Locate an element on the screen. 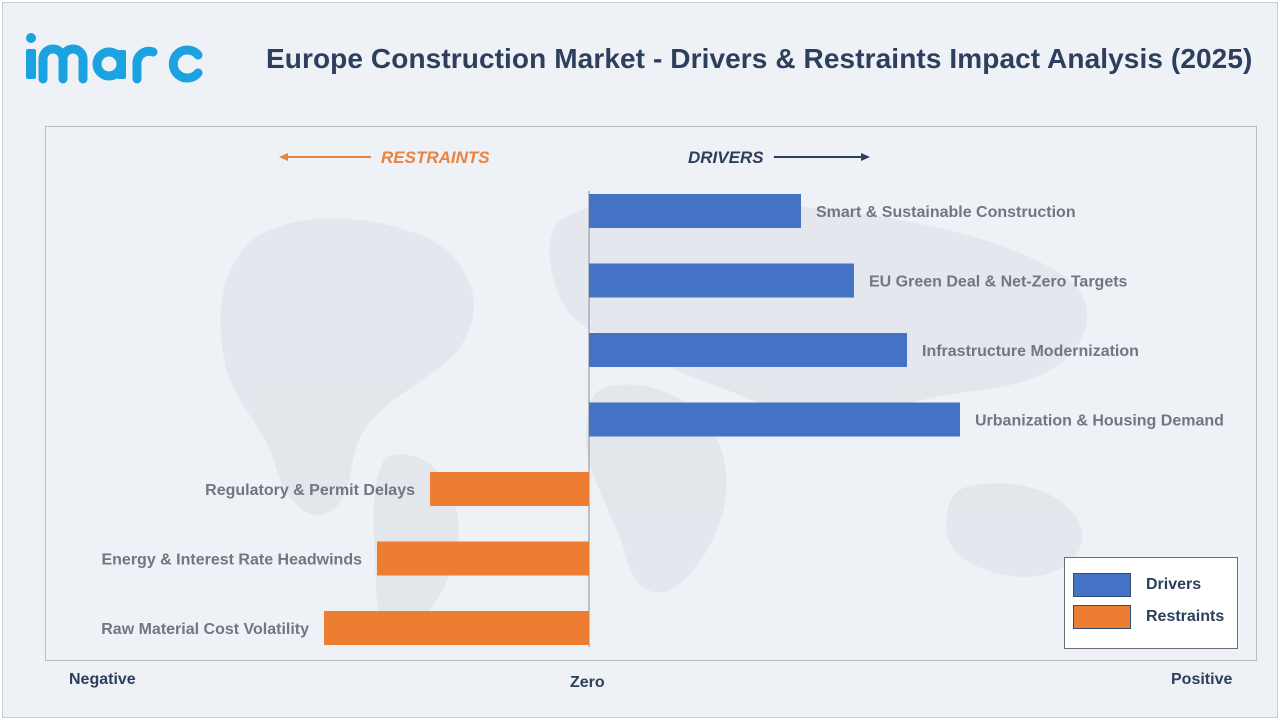 The width and height of the screenshot is (1280, 720). legend-item-restraints: Restraints is located at coordinates (1148, 617).